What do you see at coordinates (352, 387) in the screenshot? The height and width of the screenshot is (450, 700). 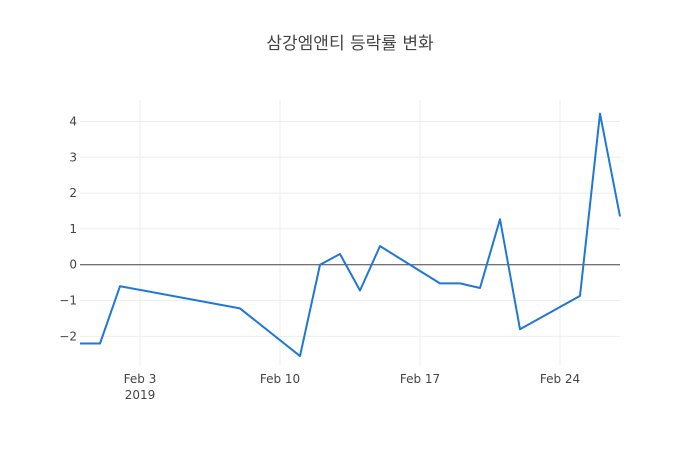 I see `x-axis: Feb 3 2019 Feb 10 Feb 17 Feb 24` at bounding box center [352, 387].